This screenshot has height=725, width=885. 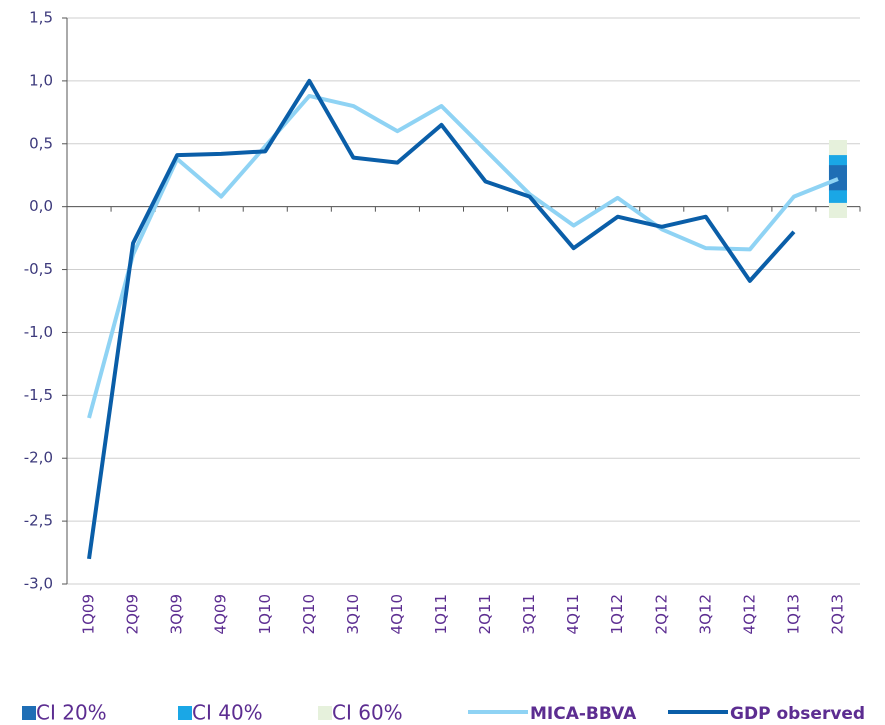 I want to click on y-tick-label: 0,0, so click(x=41, y=206).